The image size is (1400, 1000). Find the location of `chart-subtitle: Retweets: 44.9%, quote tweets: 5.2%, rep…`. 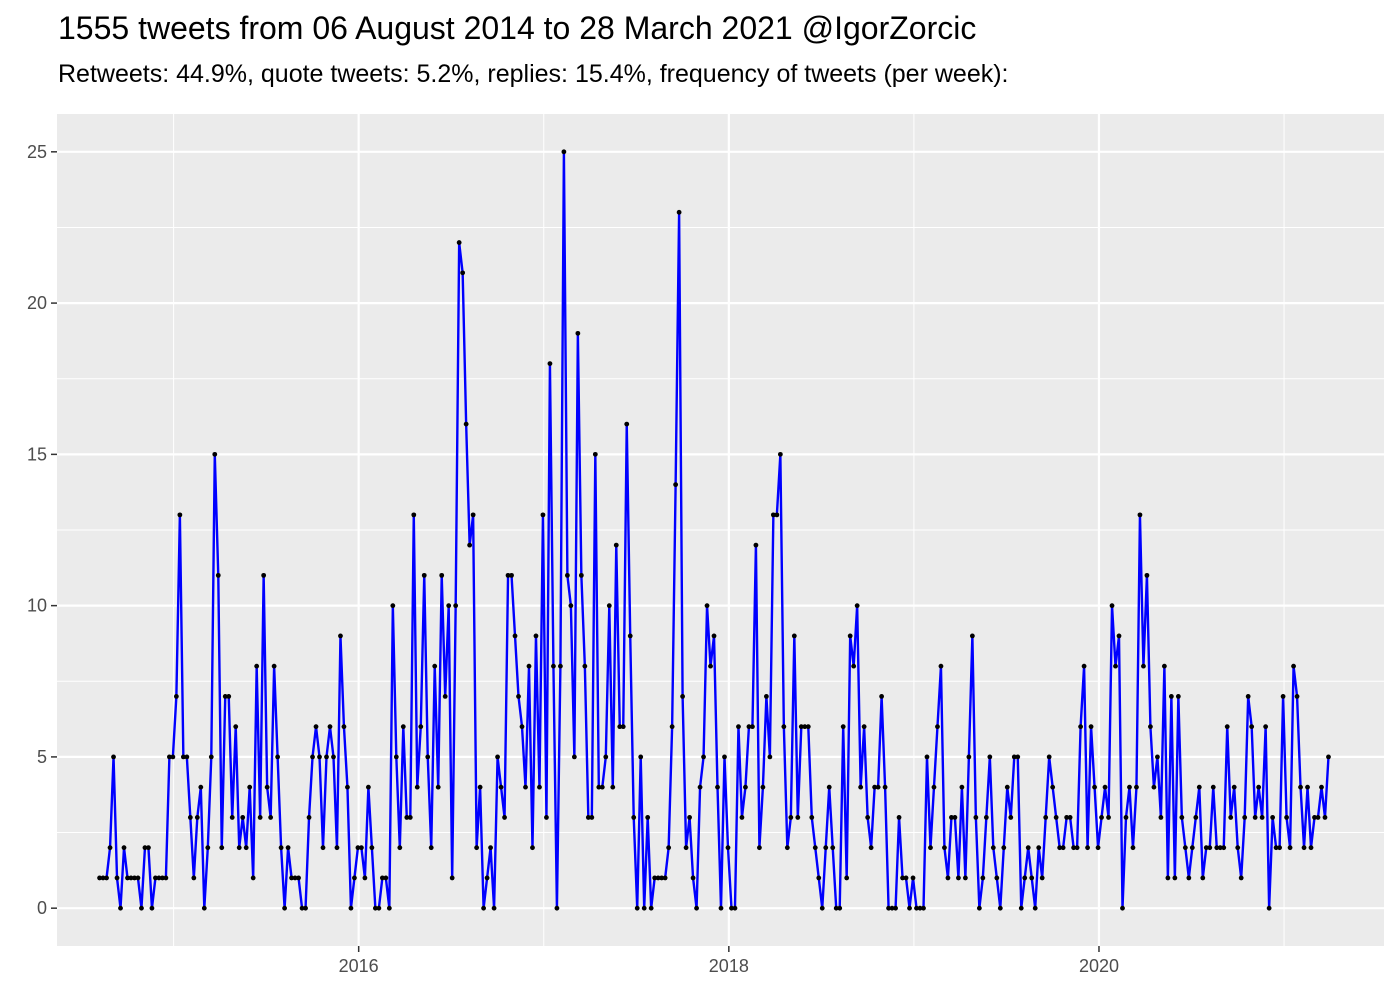

chart-subtitle: Retweets: 44.9%, quote tweets: 5.2%, rep… is located at coordinates (533, 74).